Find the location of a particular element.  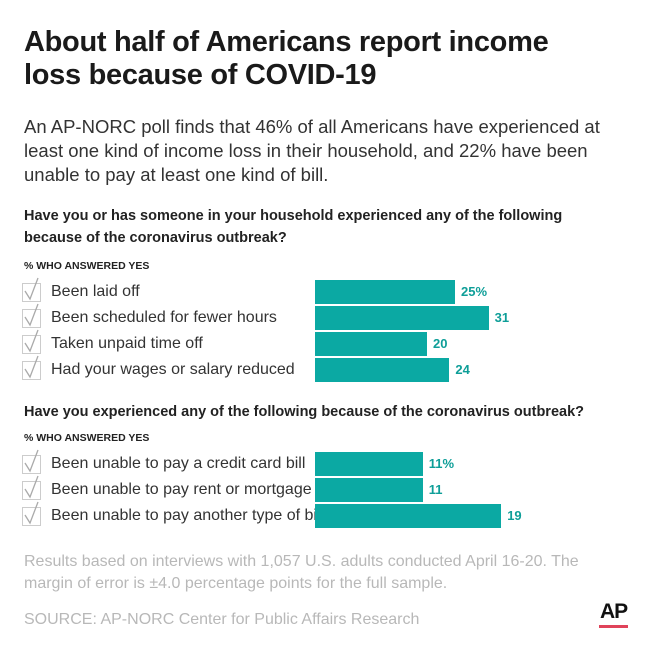

data-label: 19 is located at coordinates (514, 515).